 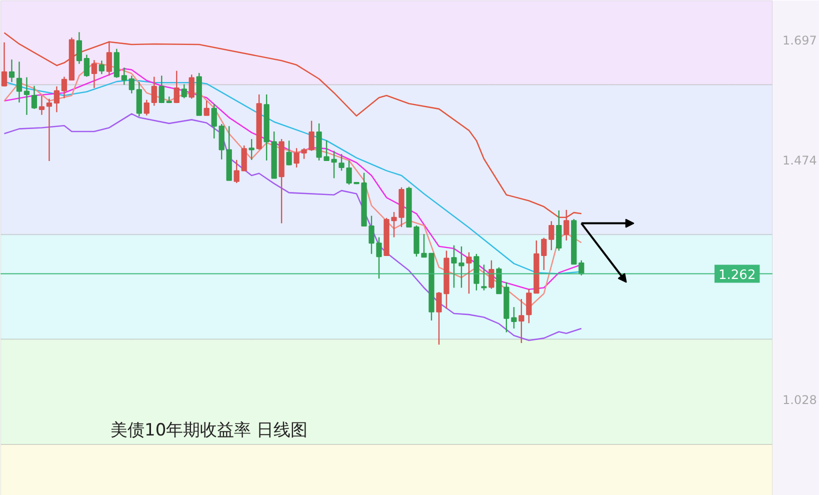 What do you see at coordinates (799, 41) in the screenshot?
I see `y-tick-label: 1.697` at bounding box center [799, 41].